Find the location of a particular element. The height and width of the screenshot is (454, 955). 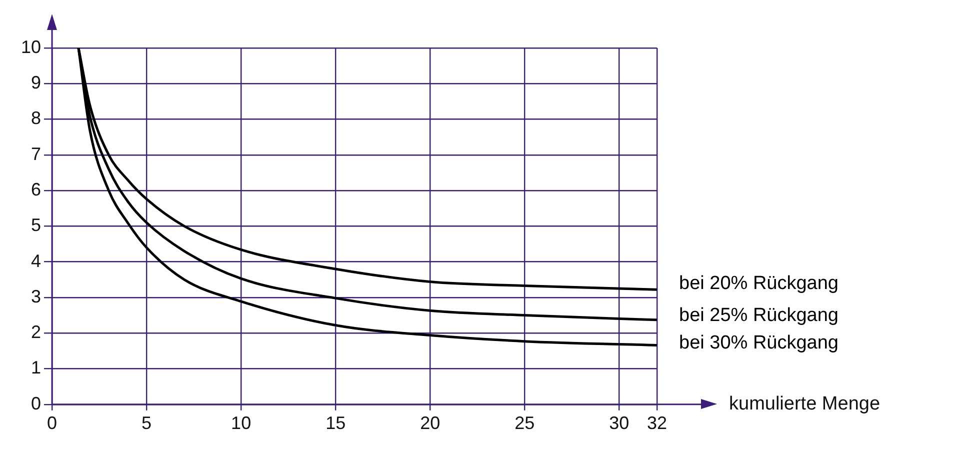

y-tick-label: 7 is located at coordinates (36, 154).